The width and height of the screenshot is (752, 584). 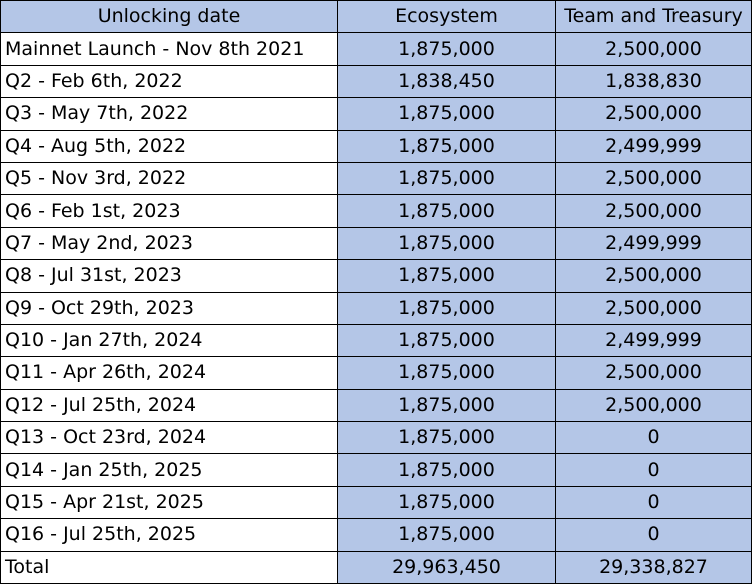 I want to click on table-row: Q2 - Feb 6th, 2022 1,838,450 1,838,830, so click(x=376, y=81).